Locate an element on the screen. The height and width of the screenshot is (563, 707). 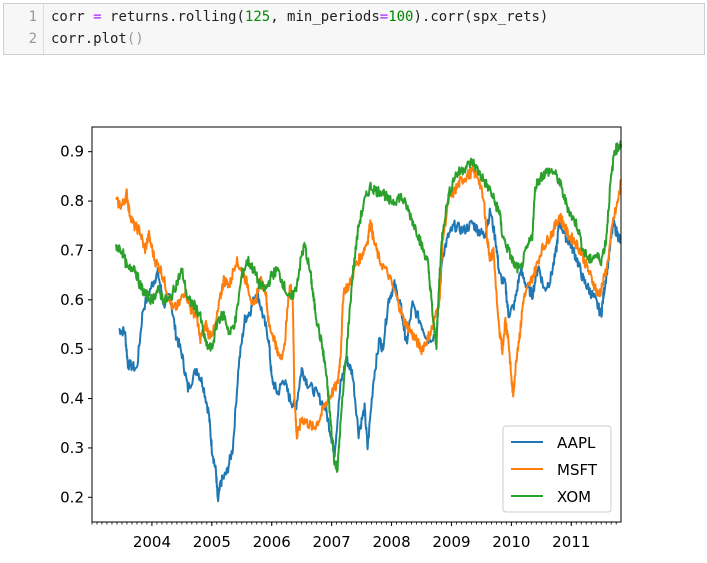
x-tick-label: 2009 is located at coordinates (451, 542).